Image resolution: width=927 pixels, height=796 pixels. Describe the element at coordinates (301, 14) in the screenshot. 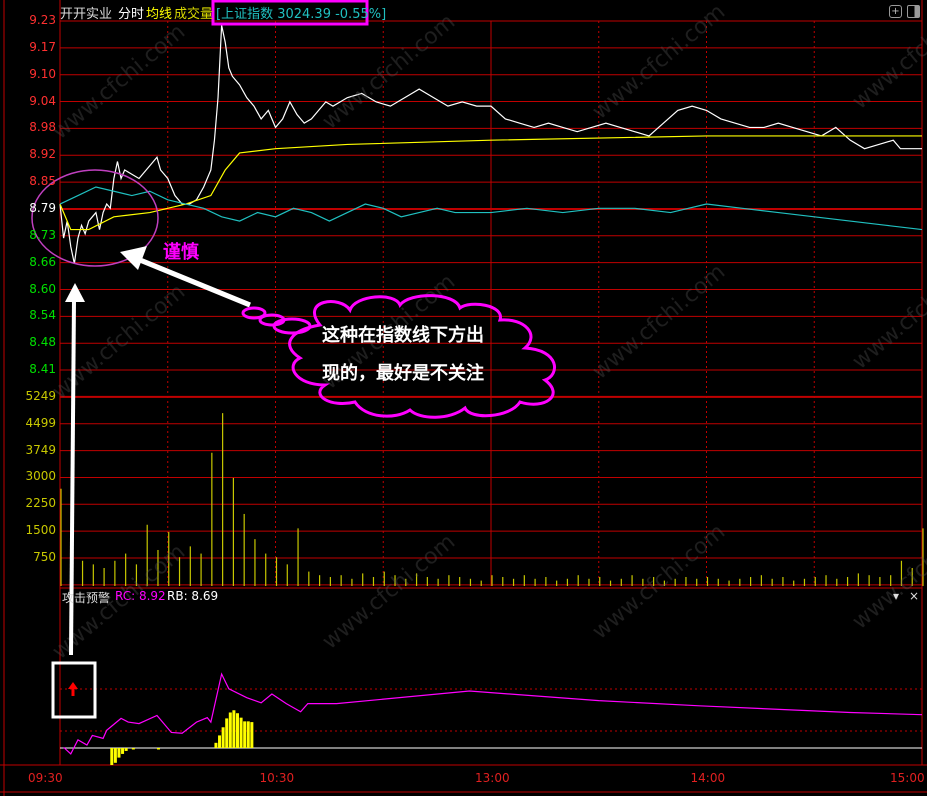

I see `index-info: [上证指数 3024.39 -0.55%]` at that location.